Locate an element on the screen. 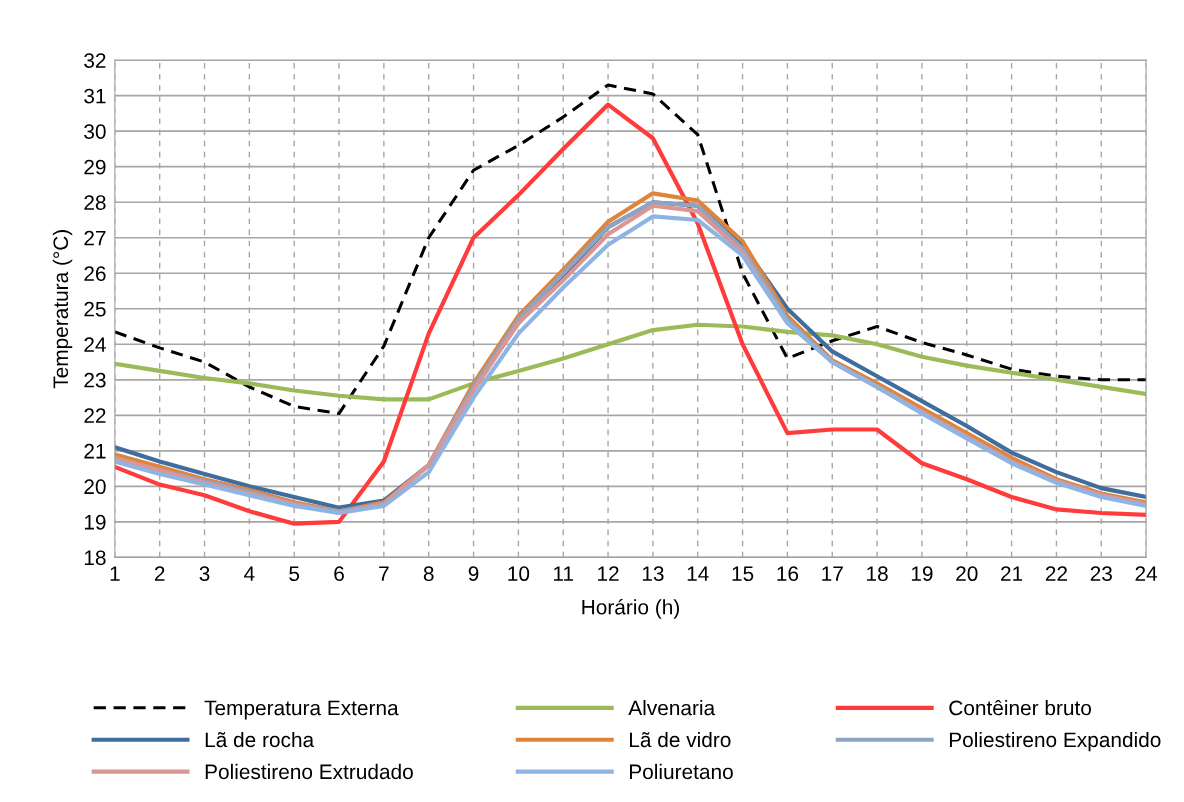 The width and height of the screenshot is (1184, 802). y-tick-label: 30 is located at coordinates (95, 131).